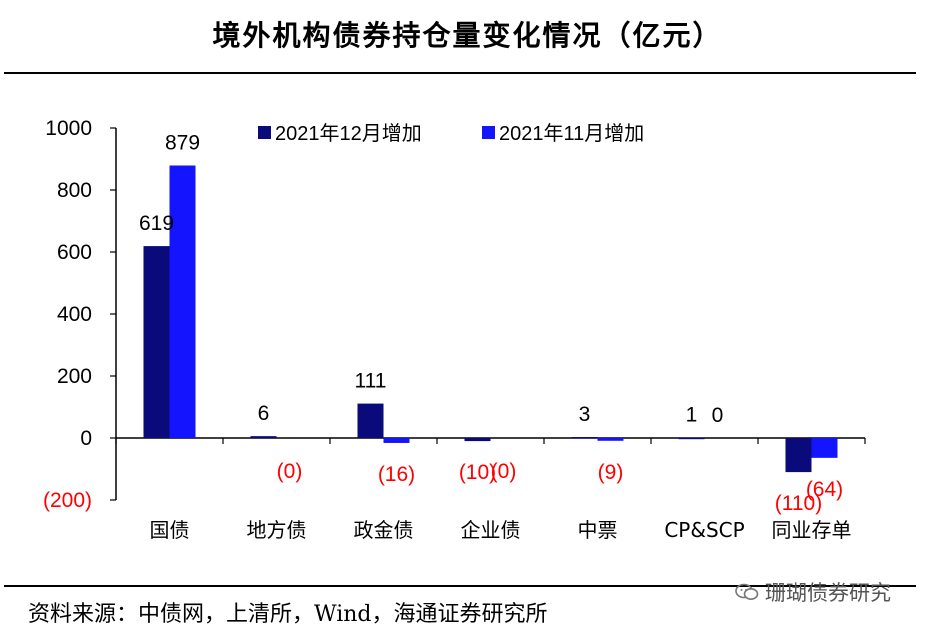 The height and width of the screenshot is (633, 935). Describe the element at coordinates (277, 530) in the screenshot. I see `x-category-label: 地方债` at that location.